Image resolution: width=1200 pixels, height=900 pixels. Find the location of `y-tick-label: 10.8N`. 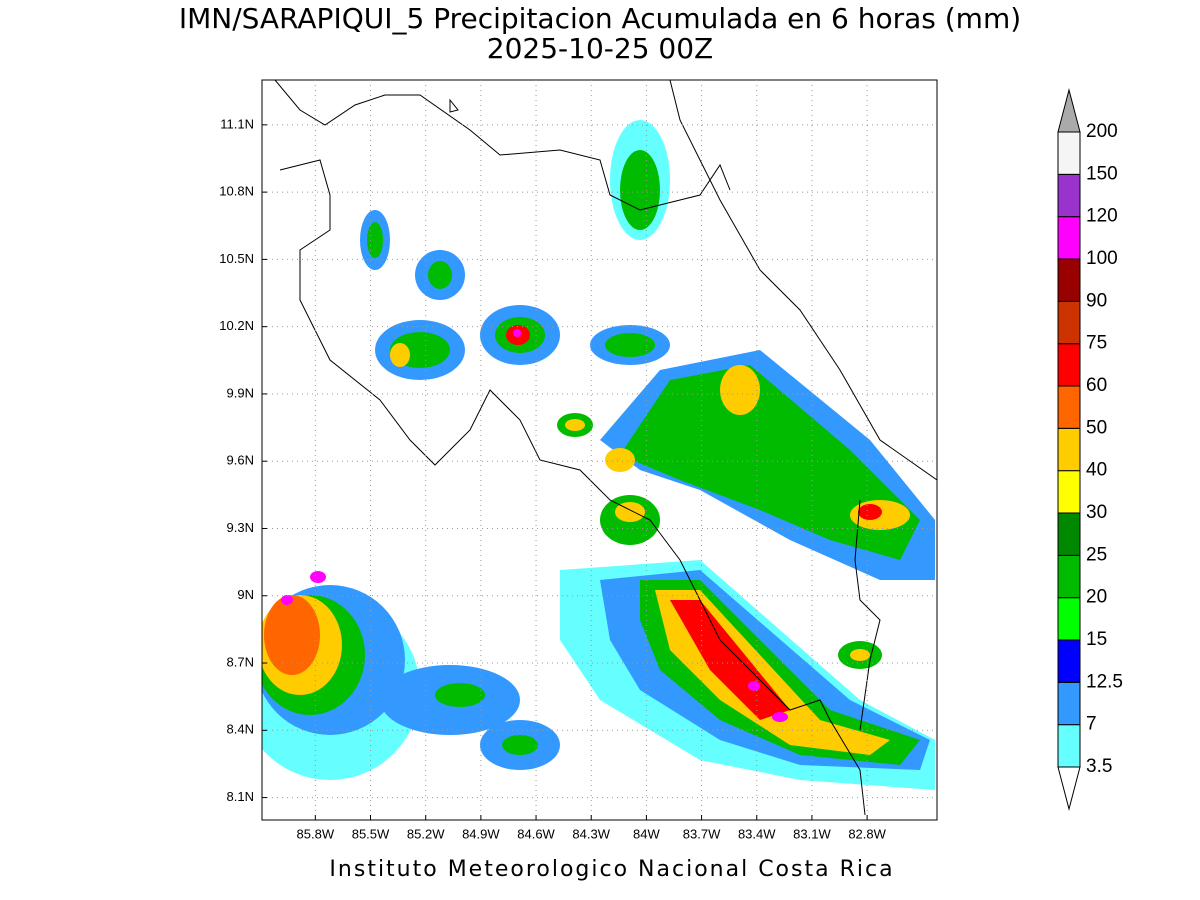

y-tick-label: 10.8N is located at coordinates (236, 191).